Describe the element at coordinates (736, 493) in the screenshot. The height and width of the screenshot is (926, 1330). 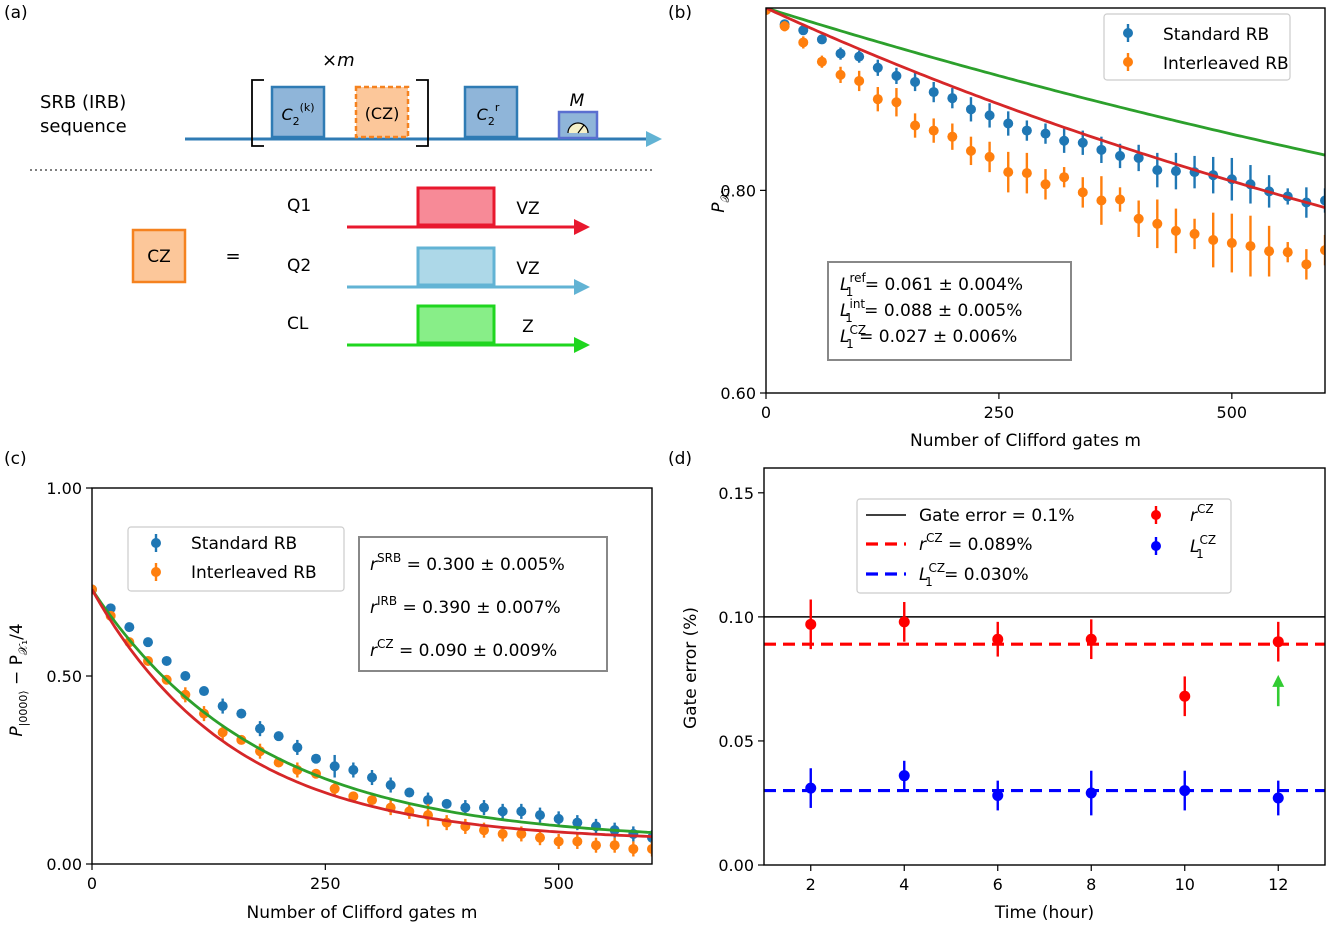
I see `y-tick-label: 0.15` at that location.